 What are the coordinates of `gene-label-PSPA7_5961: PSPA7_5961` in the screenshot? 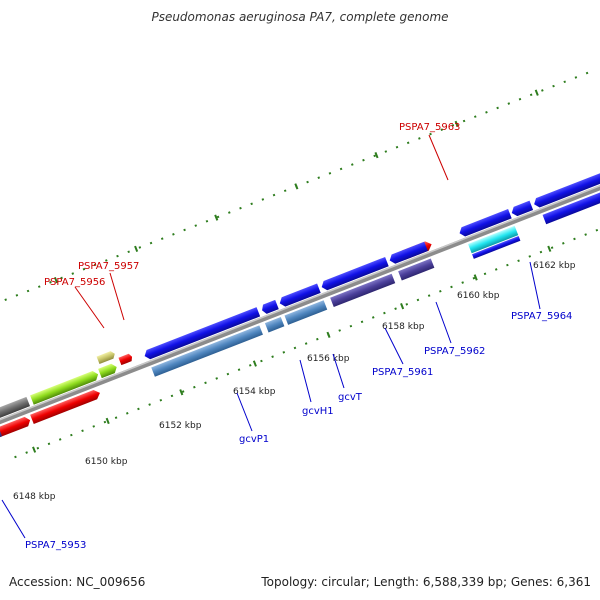 It's located at (402, 372).